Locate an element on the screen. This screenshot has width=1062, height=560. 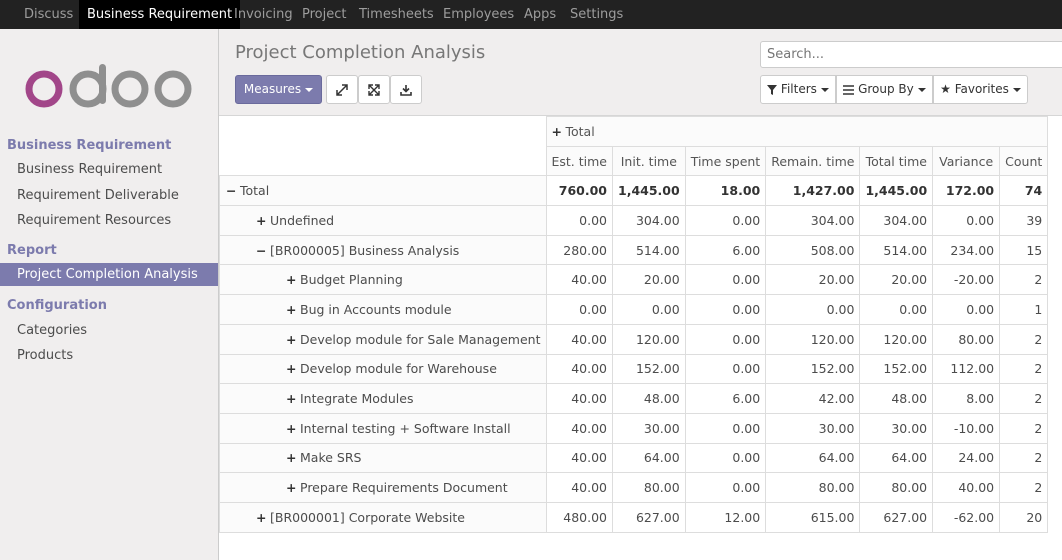
row-label: [BR000001] Corporate Website is located at coordinates (367, 517).